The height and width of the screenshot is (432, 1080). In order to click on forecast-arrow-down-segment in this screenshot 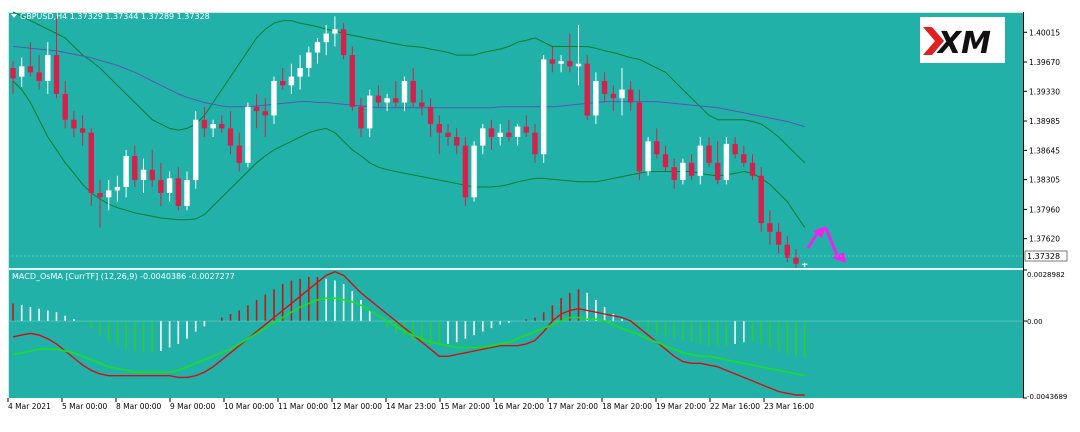, I will do `click(832, 243)`.